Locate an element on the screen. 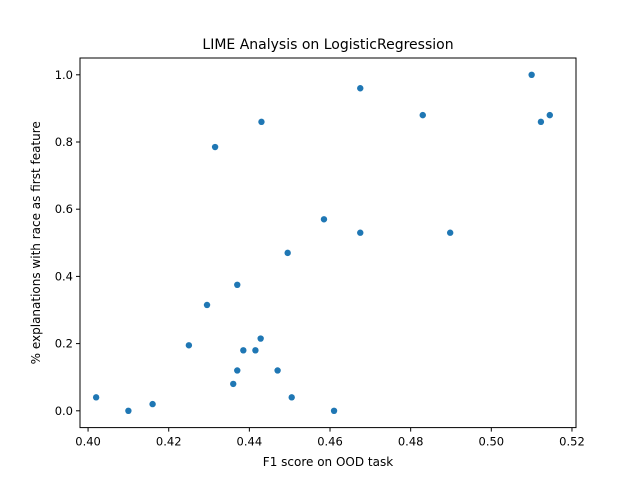 This screenshot has height=480, width=640. y-tick-label: 0.0 is located at coordinates (64, 411).